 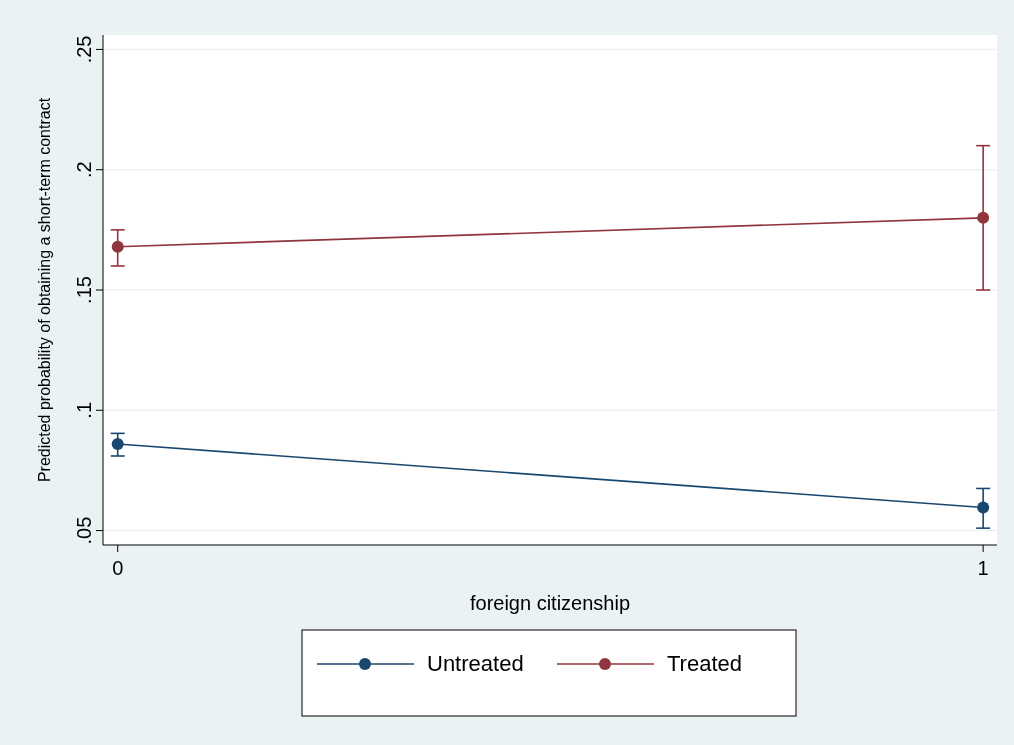 I want to click on legend-label: Treated, so click(x=705, y=663).